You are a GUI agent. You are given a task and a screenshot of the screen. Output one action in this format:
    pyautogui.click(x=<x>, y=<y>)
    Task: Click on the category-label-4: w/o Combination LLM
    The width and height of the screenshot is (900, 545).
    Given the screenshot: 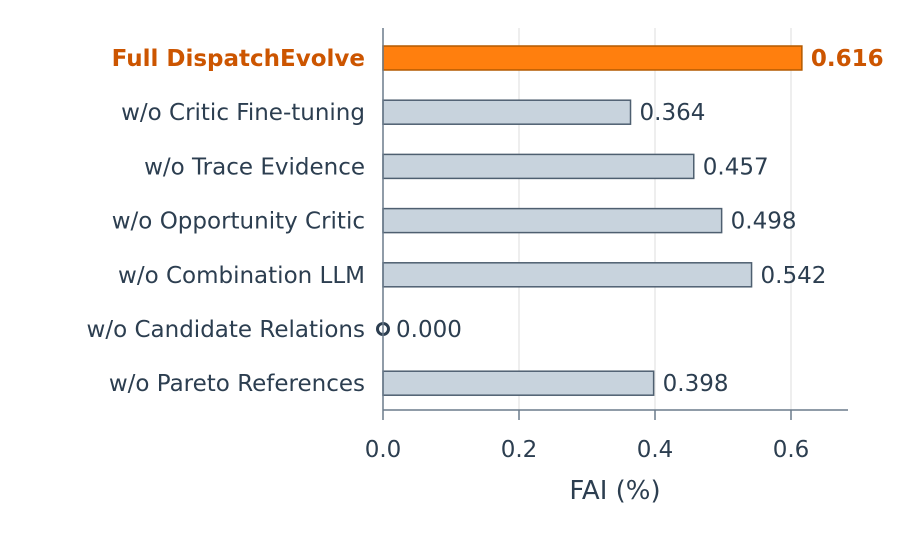 What is the action you would take?
    pyautogui.click(x=241, y=276)
    